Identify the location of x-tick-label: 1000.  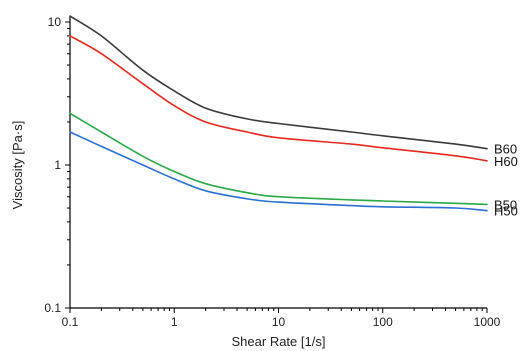
(487, 322).